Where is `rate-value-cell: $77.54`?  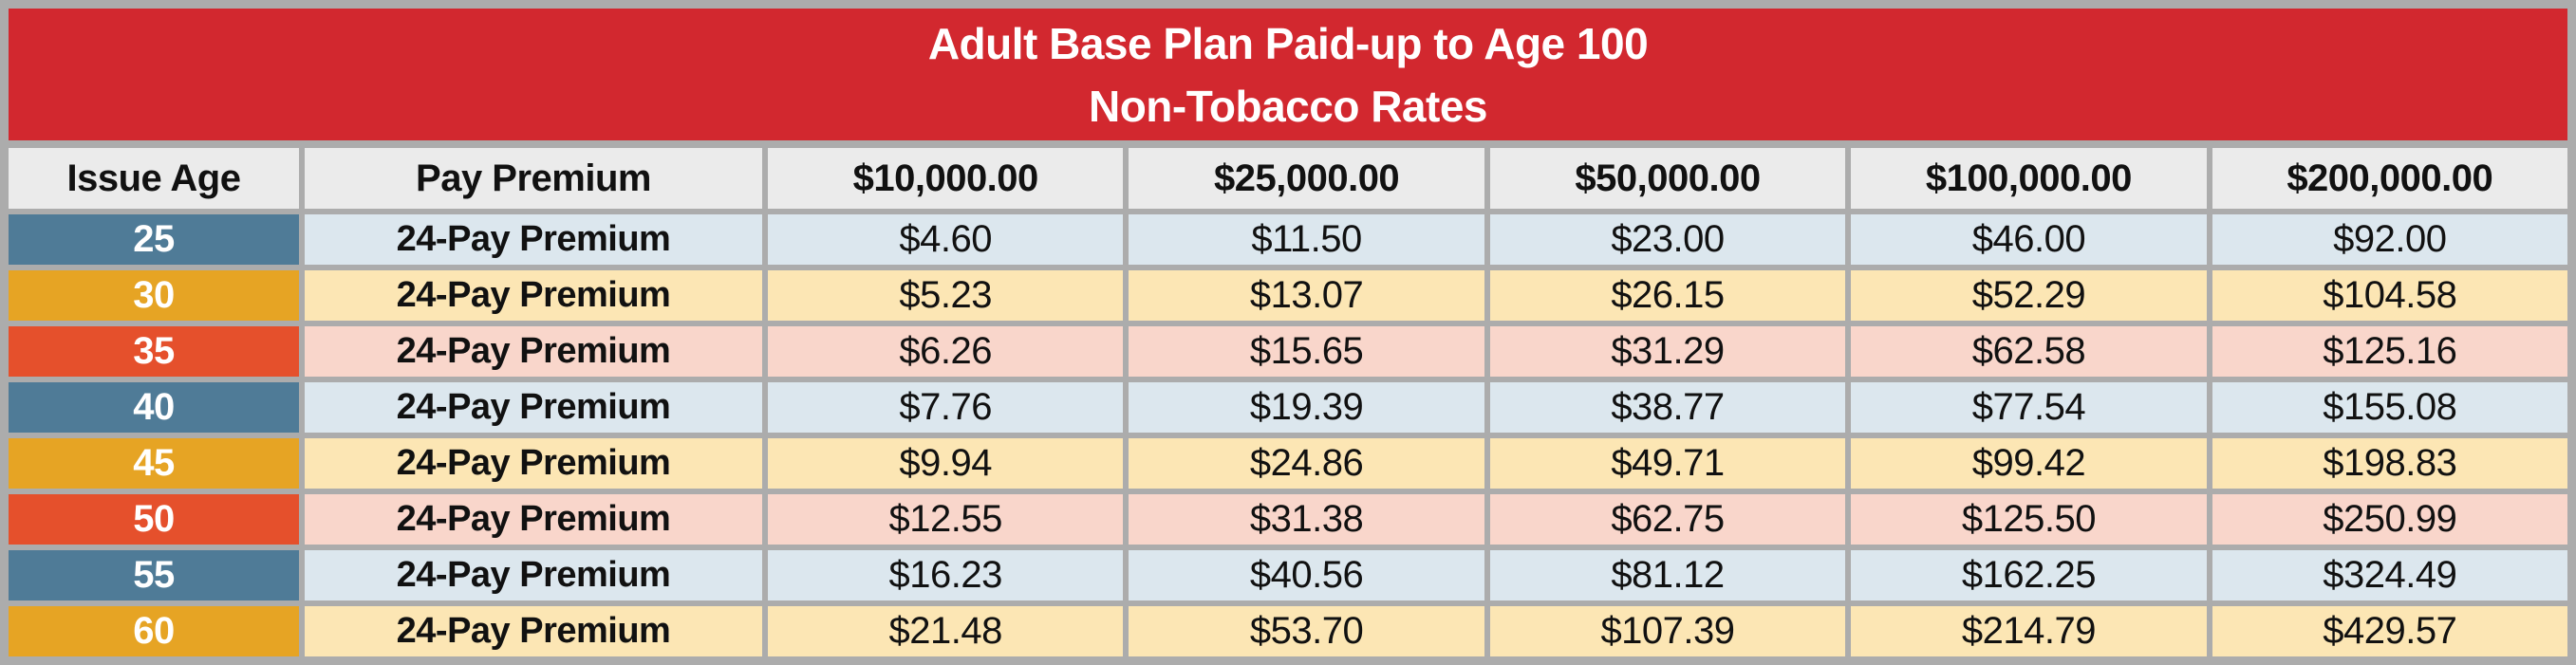 rate-value-cell: $77.54 is located at coordinates (2029, 407).